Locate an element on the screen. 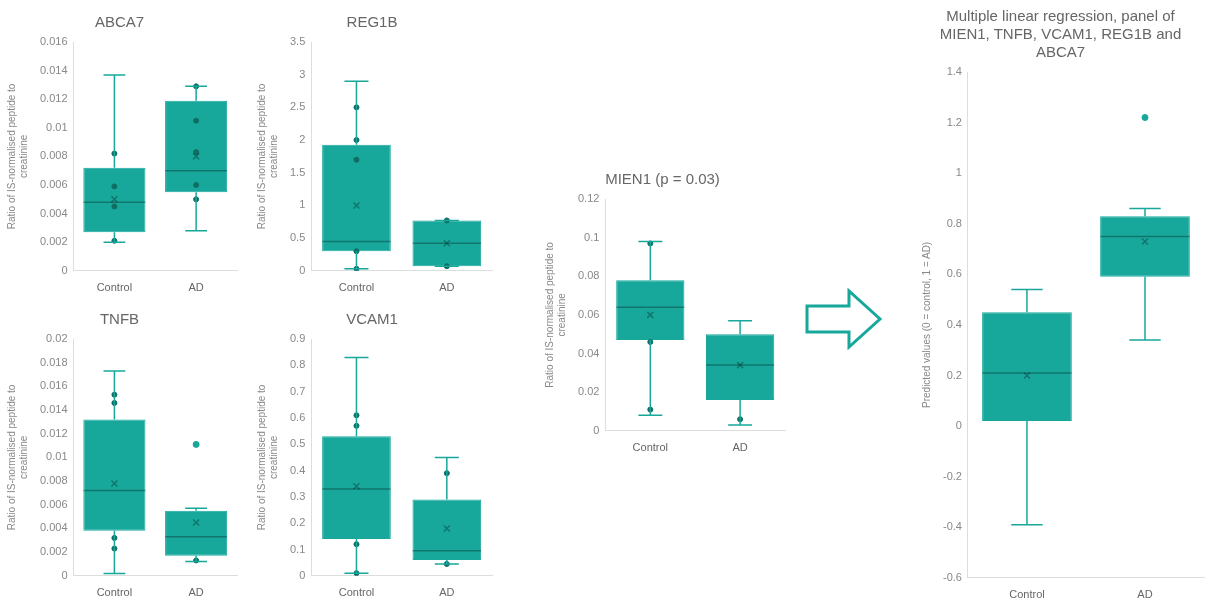 Image resolution: width=1212 pixels, height=607 pixels. y-tick-label: -0.6 is located at coordinates (952, 576).